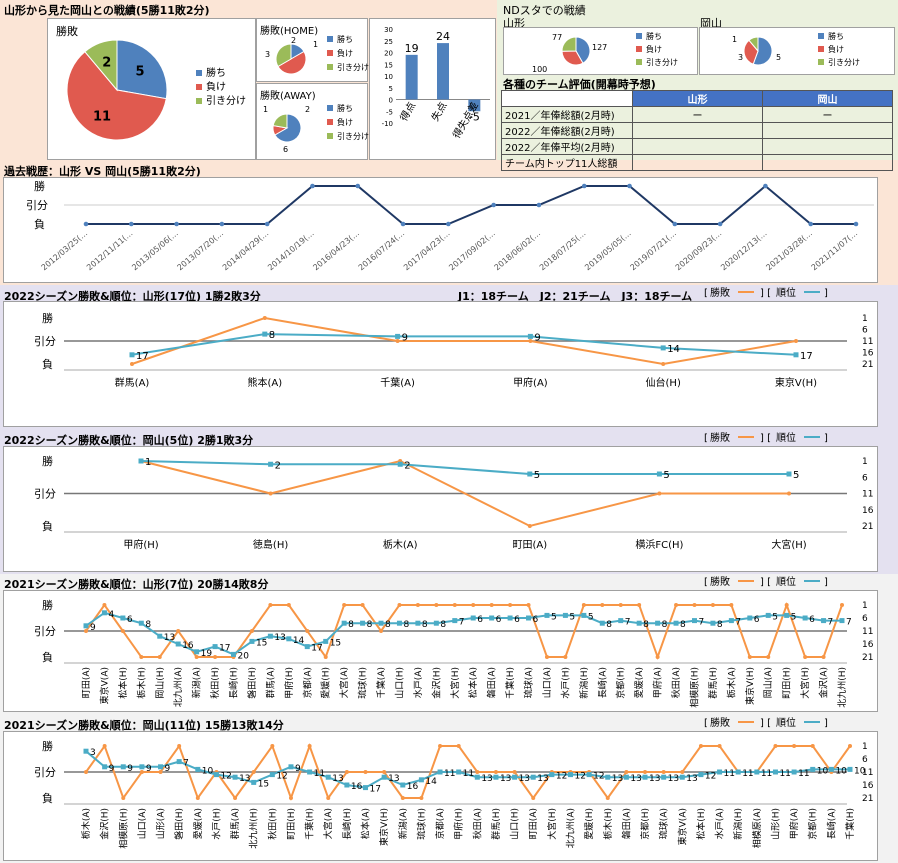 This screenshot has width=898, height=863. Describe the element at coordinates (388, 30) in the screenshot. I see `y-tick-label: 30` at that location.